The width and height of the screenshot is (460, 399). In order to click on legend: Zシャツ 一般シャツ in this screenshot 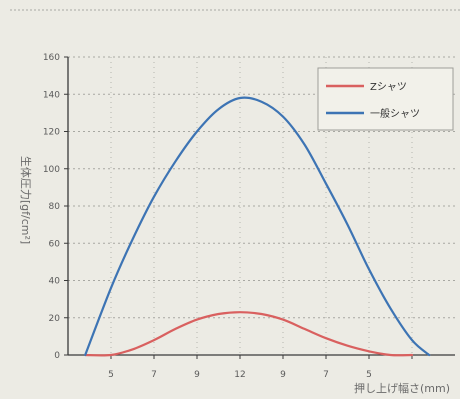, I will do `click(385, 99)`.